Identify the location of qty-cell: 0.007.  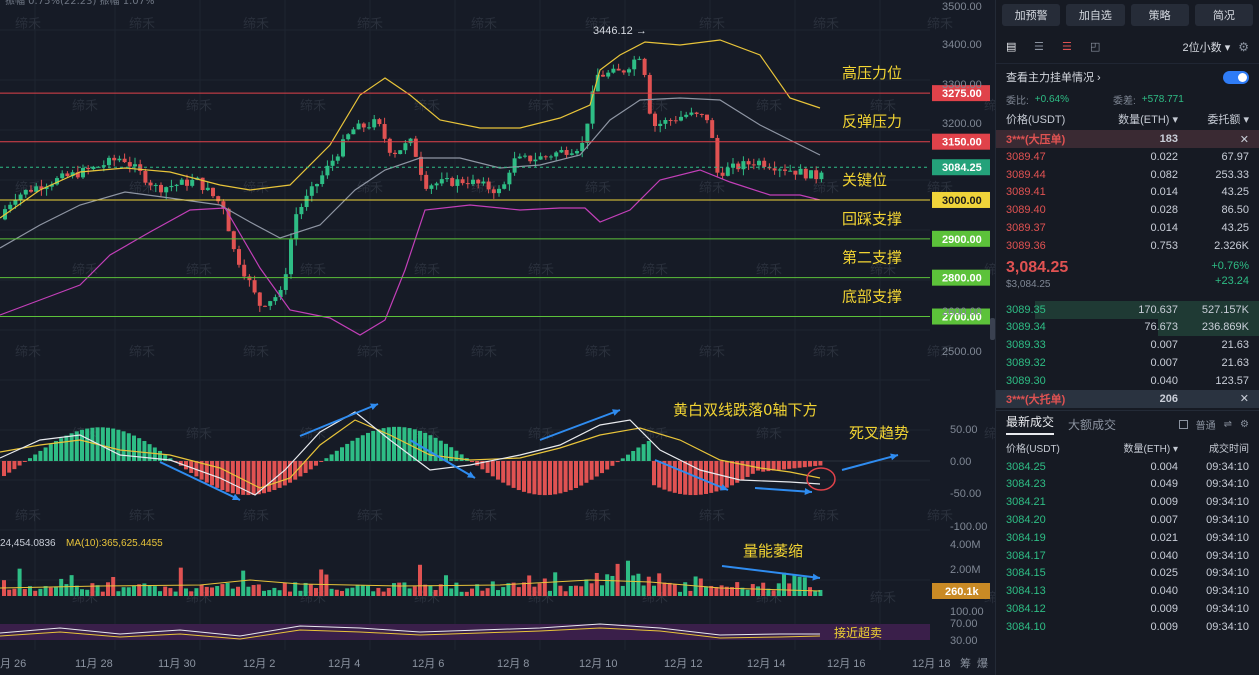
(1164, 363).